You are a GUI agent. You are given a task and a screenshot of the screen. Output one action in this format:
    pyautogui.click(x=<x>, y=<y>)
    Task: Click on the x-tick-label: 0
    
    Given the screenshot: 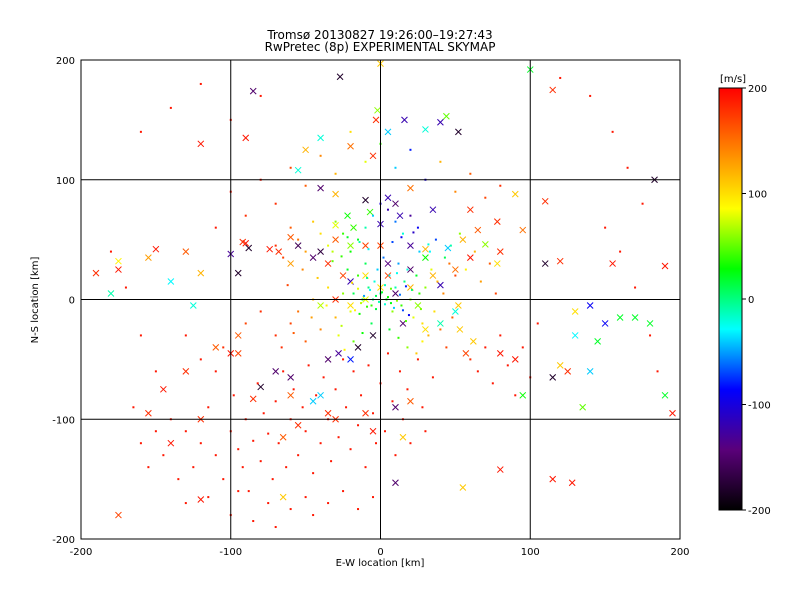 What is the action you would take?
    pyautogui.click(x=380, y=552)
    